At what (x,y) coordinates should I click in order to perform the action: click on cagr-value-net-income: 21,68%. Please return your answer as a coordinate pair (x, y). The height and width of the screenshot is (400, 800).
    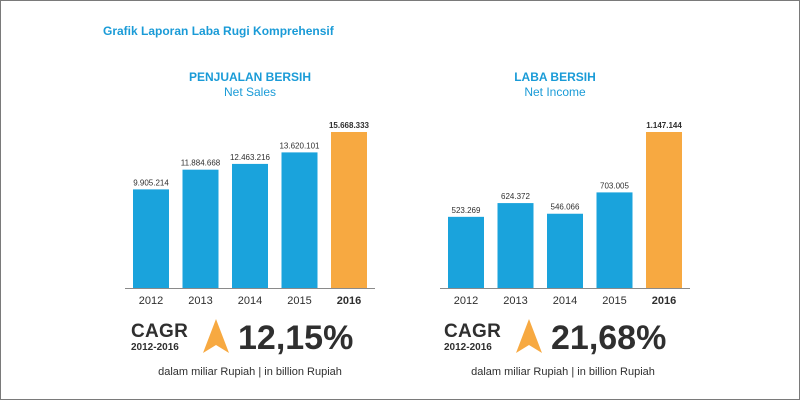
    Looking at the image, I should click on (609, 338).